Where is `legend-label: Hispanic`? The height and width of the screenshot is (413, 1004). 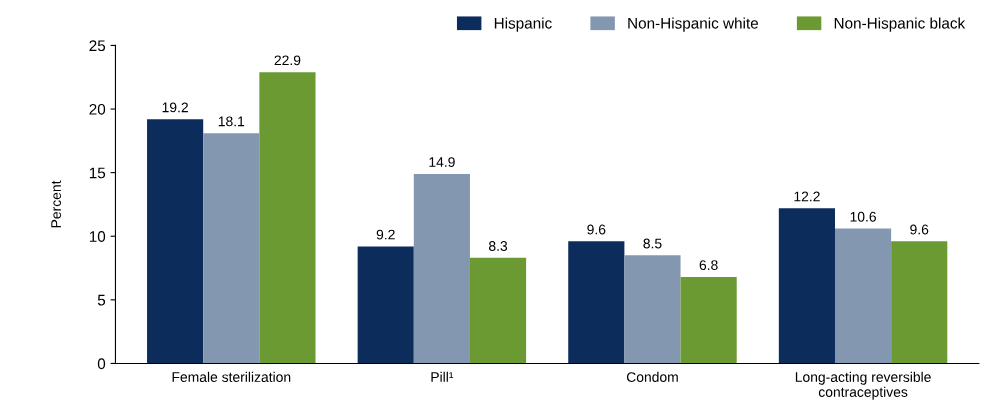 legend-label: Hispanic is located at coordinates (523, 24).